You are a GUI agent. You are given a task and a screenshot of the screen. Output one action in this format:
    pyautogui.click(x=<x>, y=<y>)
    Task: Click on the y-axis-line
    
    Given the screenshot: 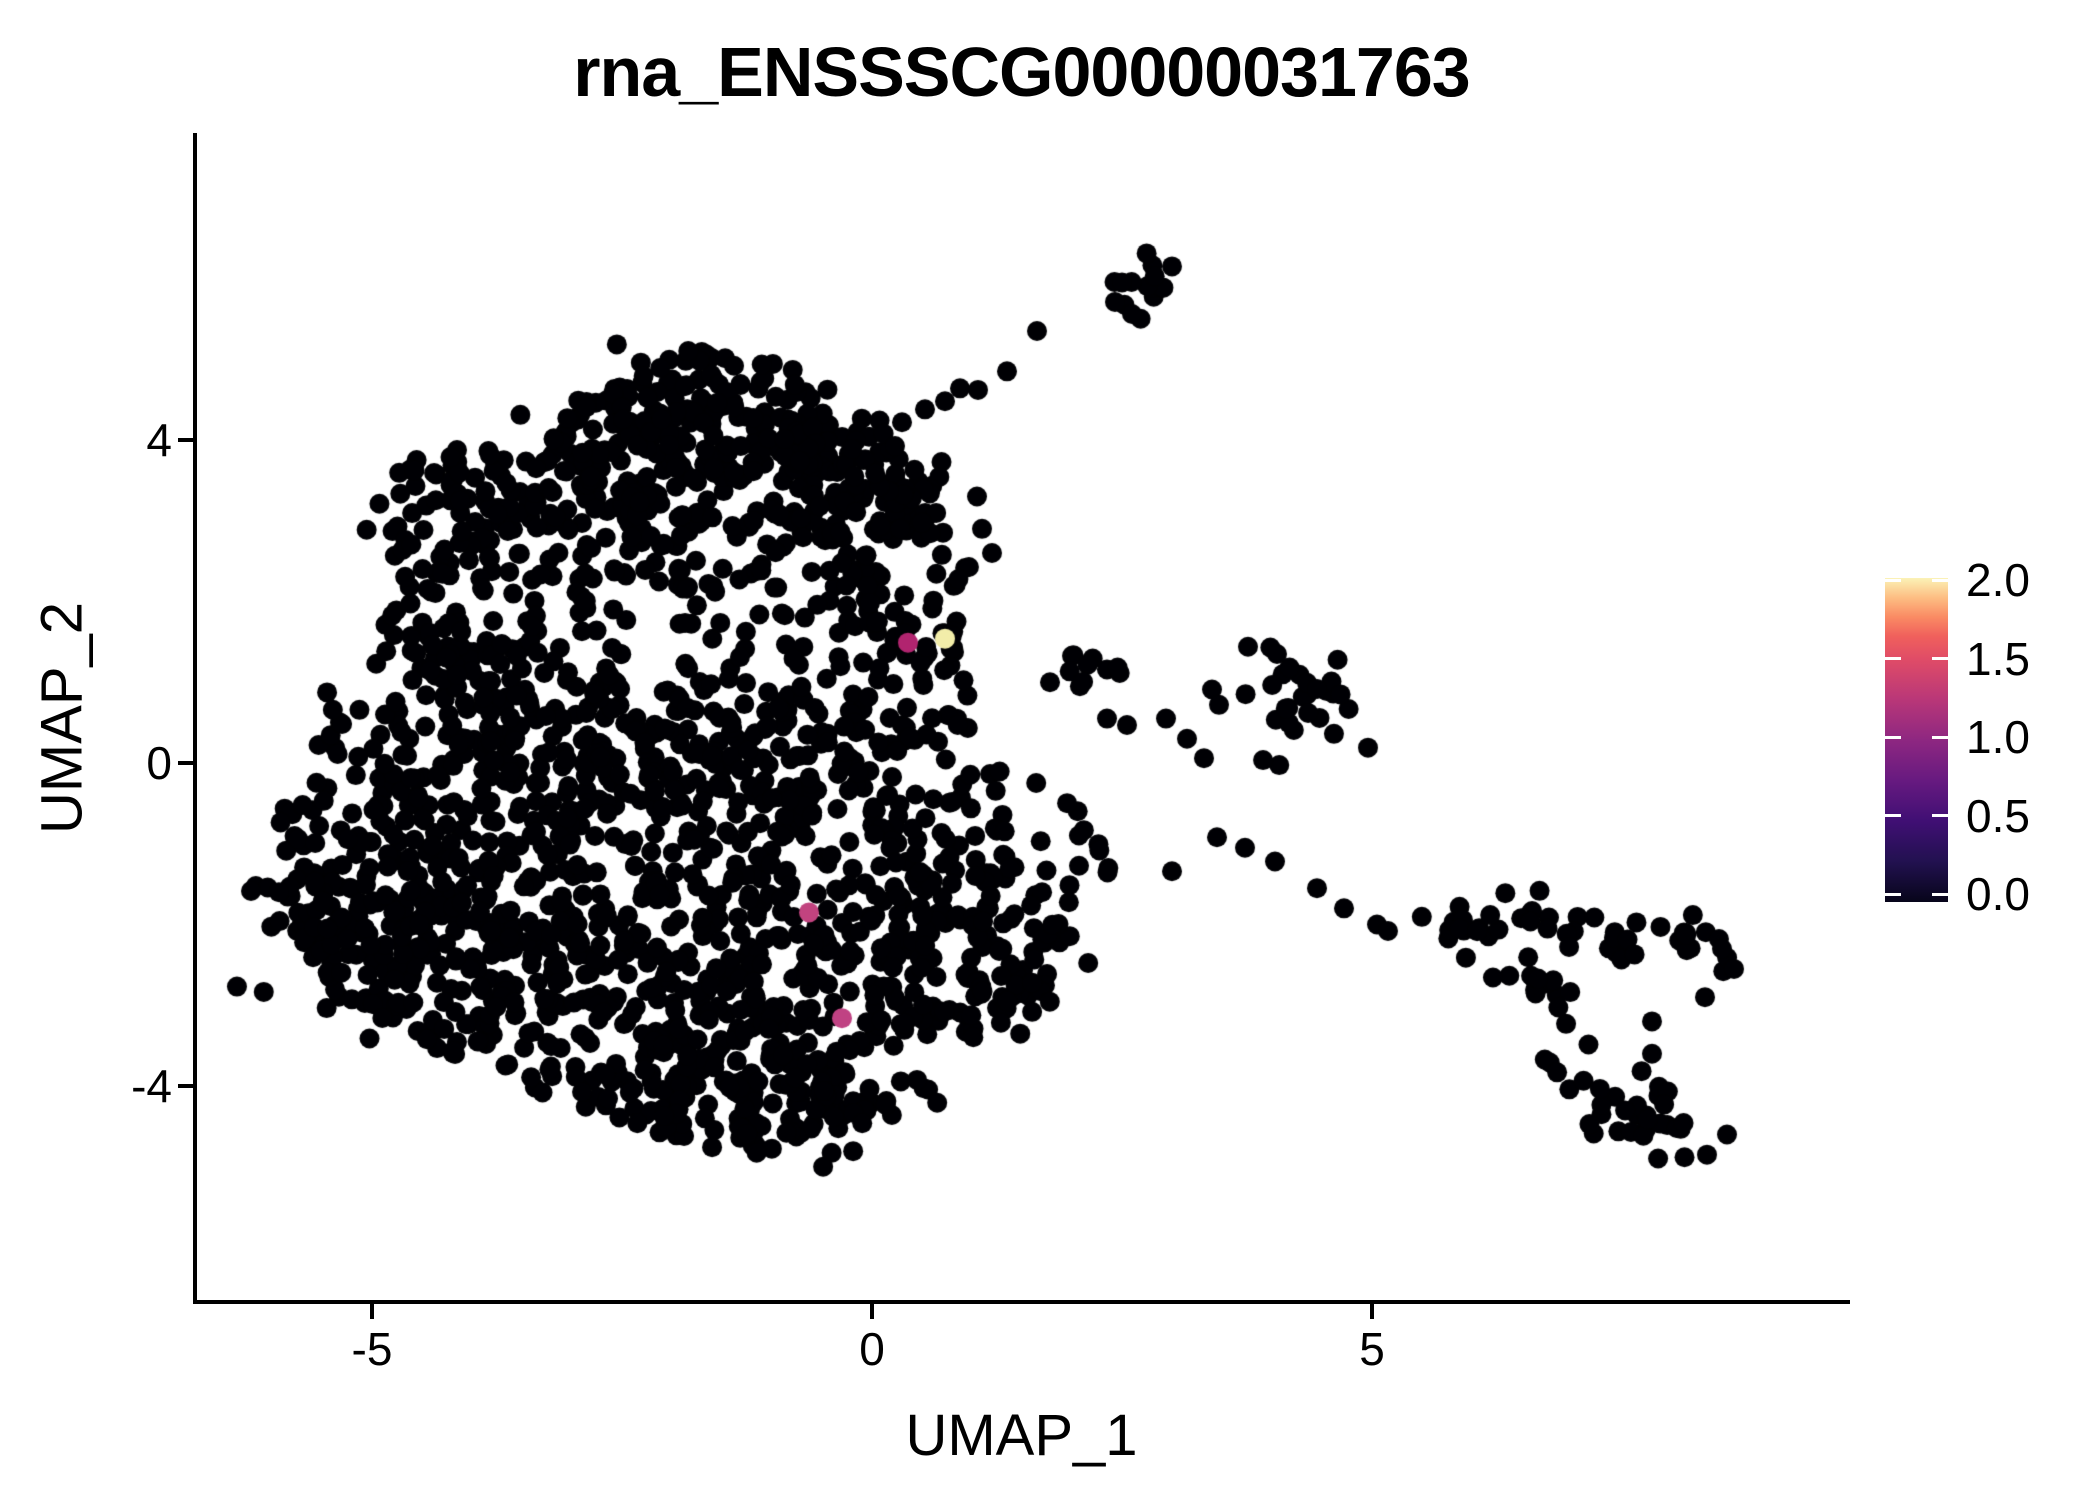 What is the action you would take?
    pyautogui.click(x=195, y=718)
    